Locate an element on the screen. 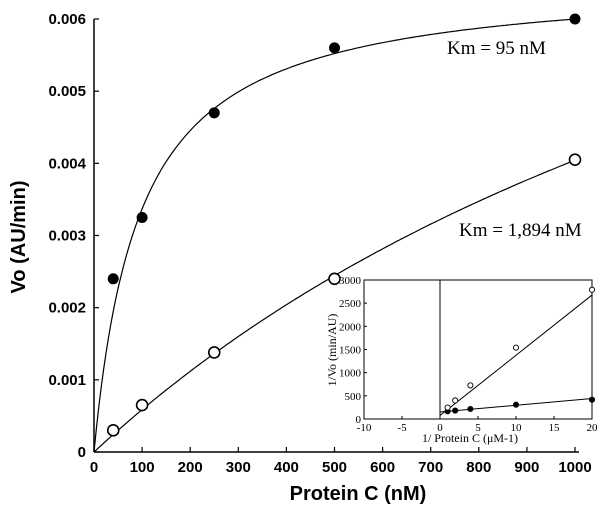 The image size is (615, 508). inset-x-axis-label: 1/ Protein C (μM-1) is located at coordinates (470, 438).